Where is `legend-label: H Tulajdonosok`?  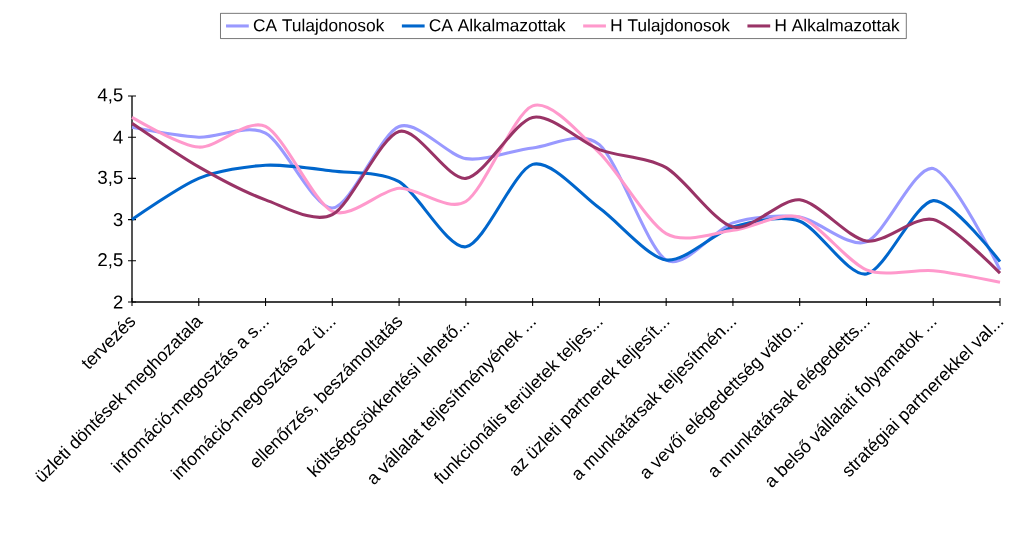
legend-label: H Tulajdonosok is located at coordinates (670, 26).